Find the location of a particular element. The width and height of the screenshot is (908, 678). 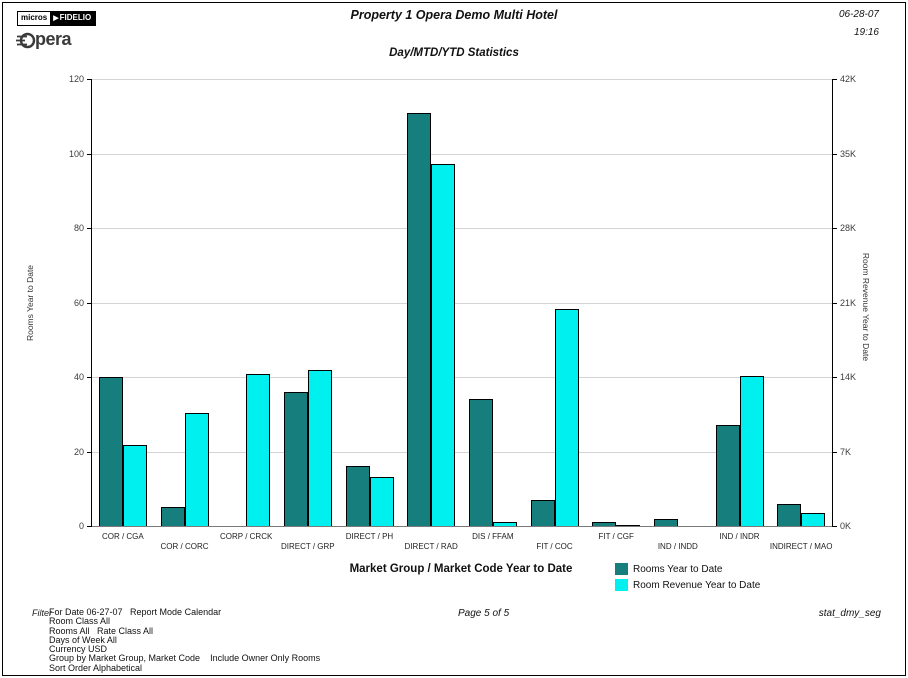

category-label: COR / CGA is located at coordinates (122, 536).